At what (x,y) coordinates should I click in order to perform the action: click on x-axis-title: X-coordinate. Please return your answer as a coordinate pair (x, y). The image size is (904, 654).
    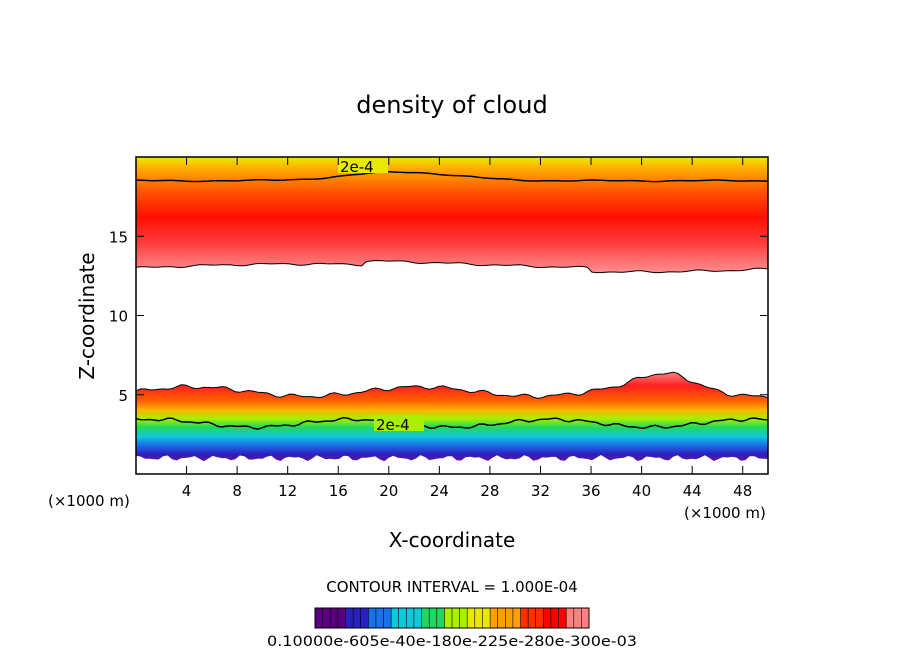
    Looking at the image, I should click on (452, 540).